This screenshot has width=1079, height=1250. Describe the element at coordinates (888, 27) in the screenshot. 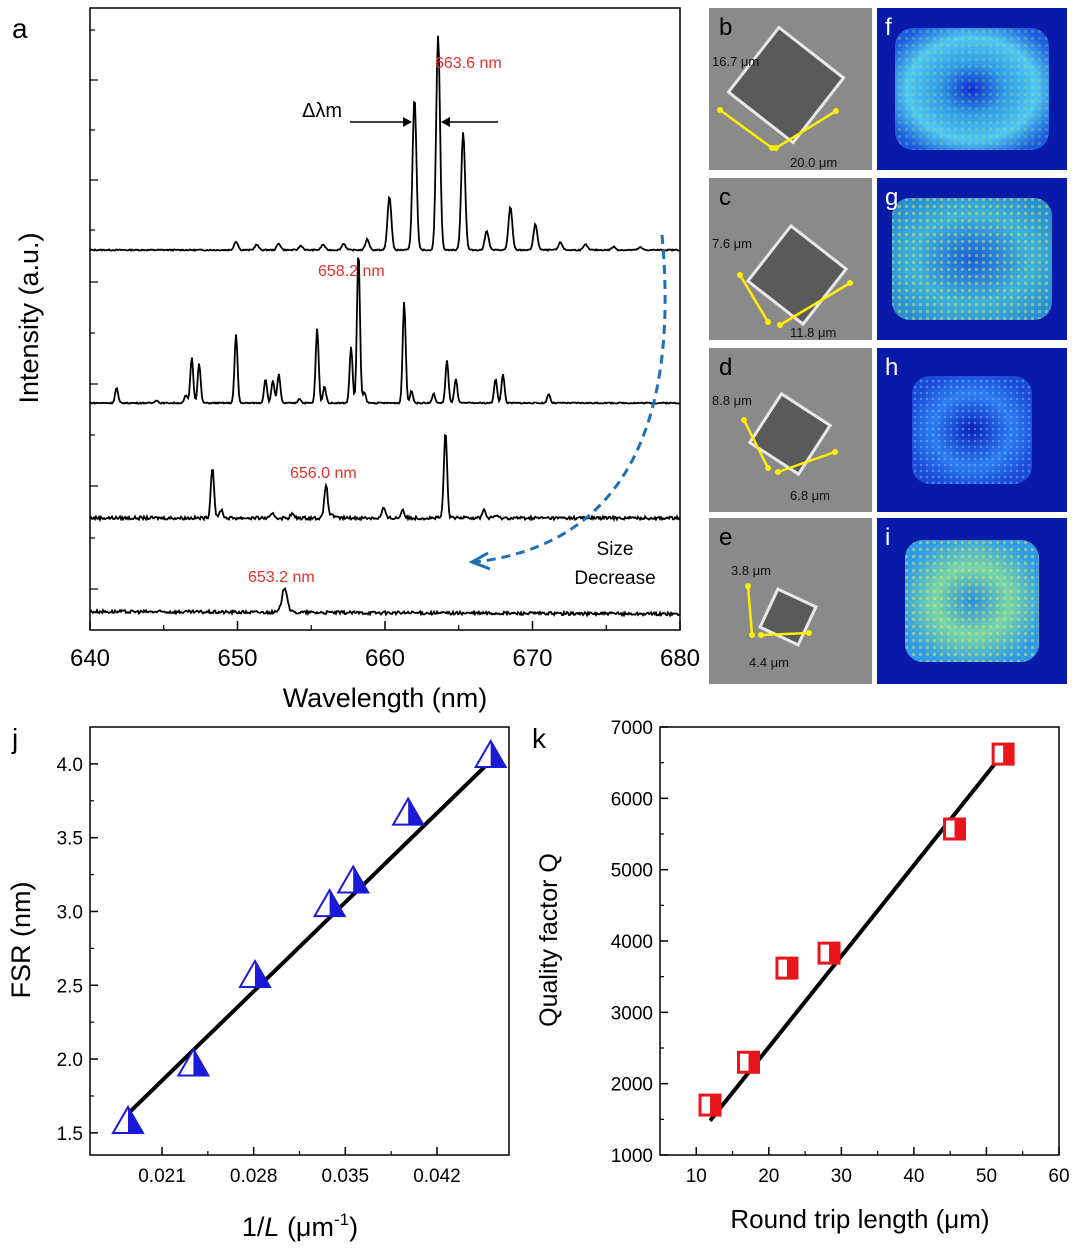

I see `panel-label-f: f` at that location.